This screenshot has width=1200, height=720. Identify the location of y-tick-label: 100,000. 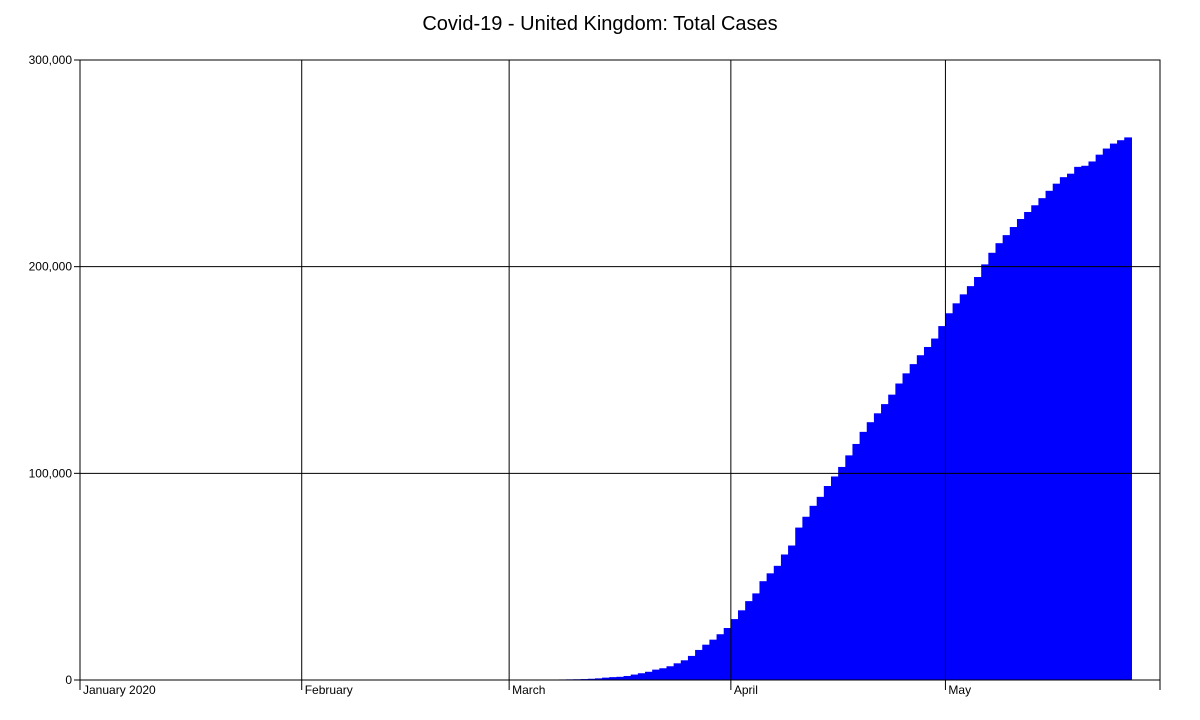
(51, 473).